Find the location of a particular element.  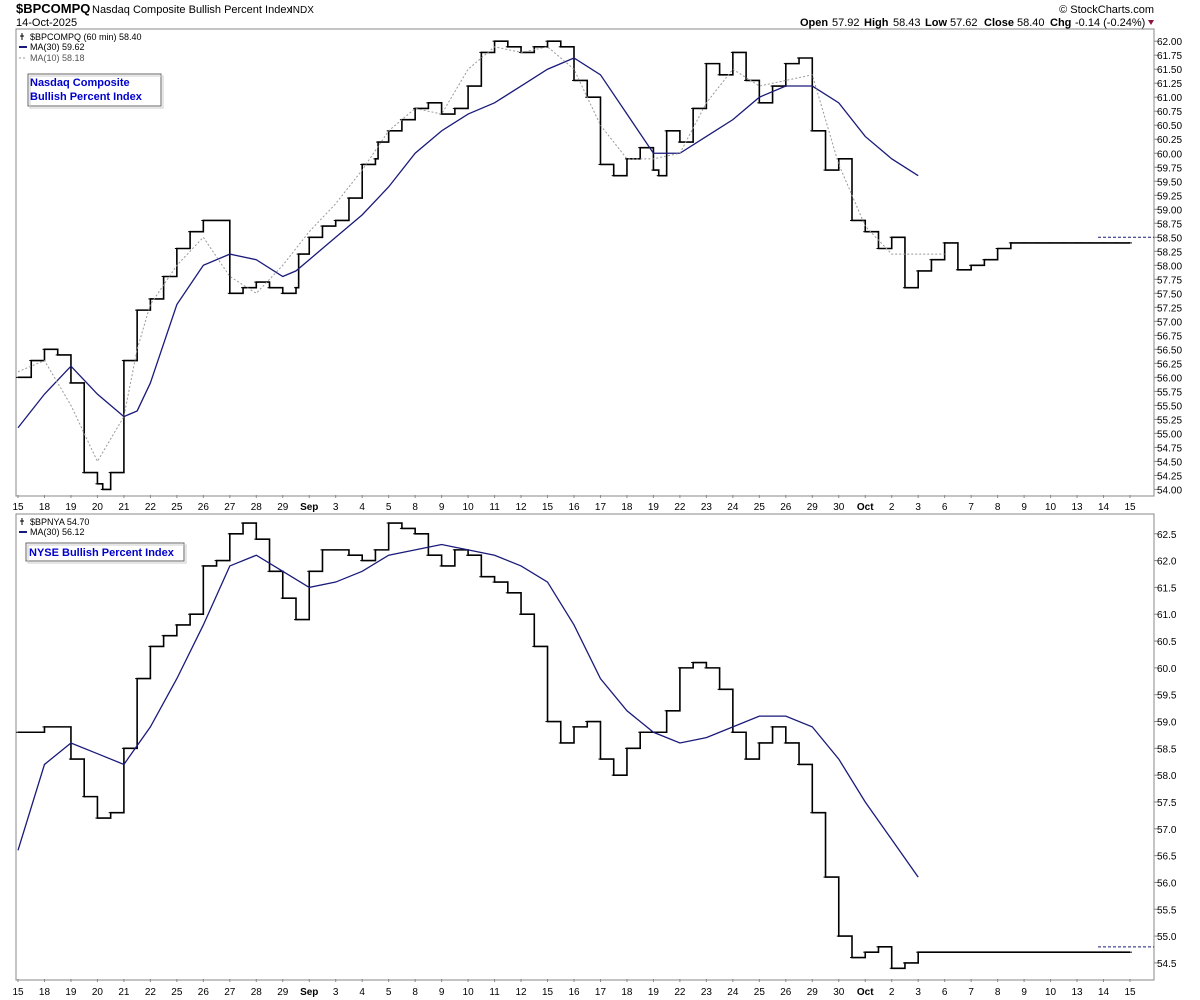

chart-name: Nasdaq Composite Bullish Percent Index is located at coordinates (192, 10).